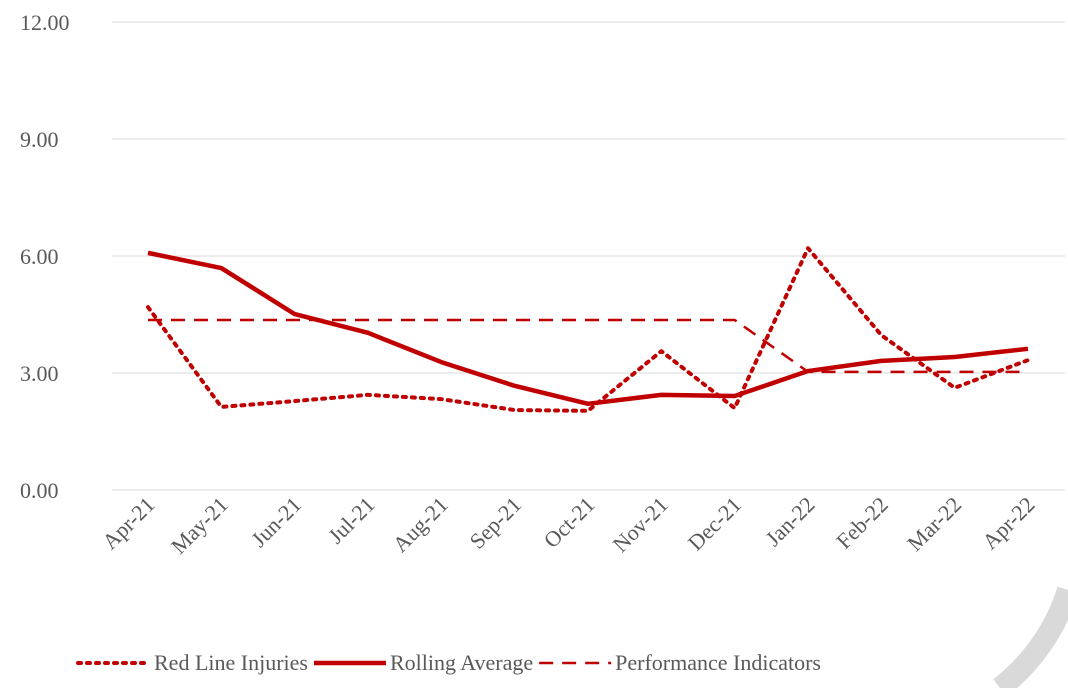  What do you see at coordinates (640, 524) in the screenshot?
I see `x-tick-label: Nov-21` at bounding box center [640, 524].